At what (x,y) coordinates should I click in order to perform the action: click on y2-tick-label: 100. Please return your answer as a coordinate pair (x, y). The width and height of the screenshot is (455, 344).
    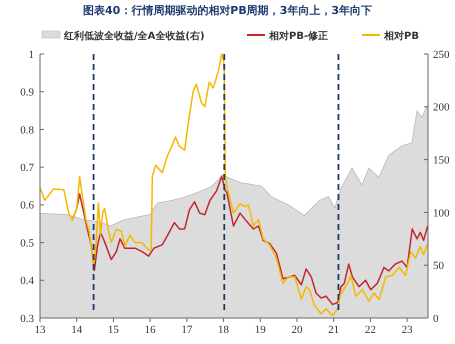
    Looking at the image, I should click on (441, 213).